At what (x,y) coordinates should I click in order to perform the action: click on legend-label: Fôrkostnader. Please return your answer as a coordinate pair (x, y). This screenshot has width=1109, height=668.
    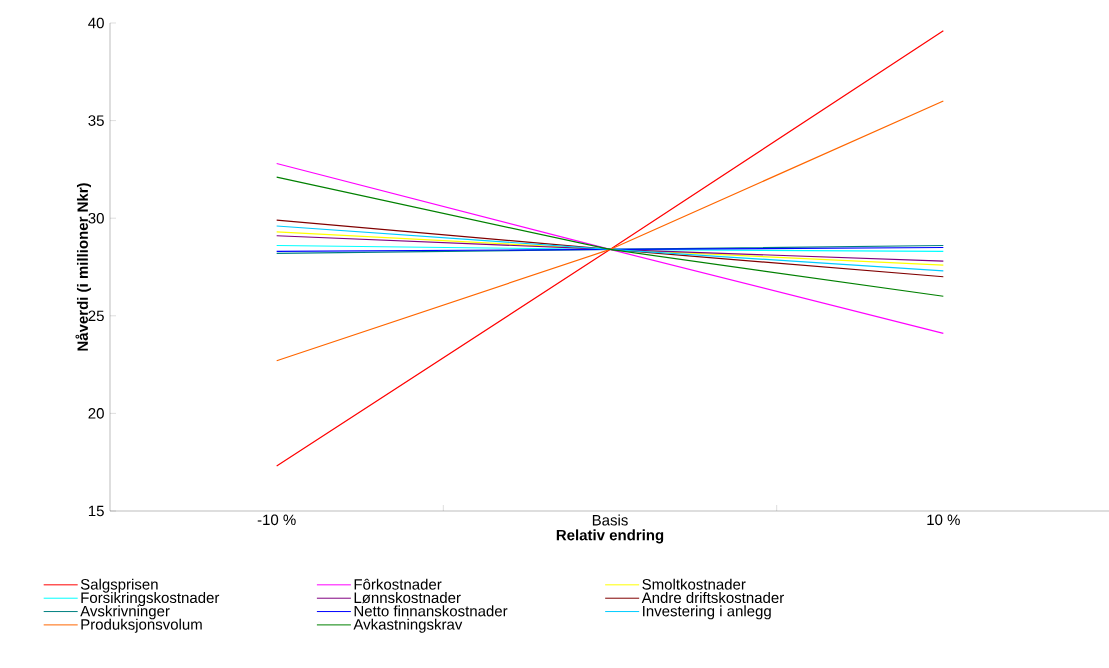
    Looking at the image, I should click on (398, 584).